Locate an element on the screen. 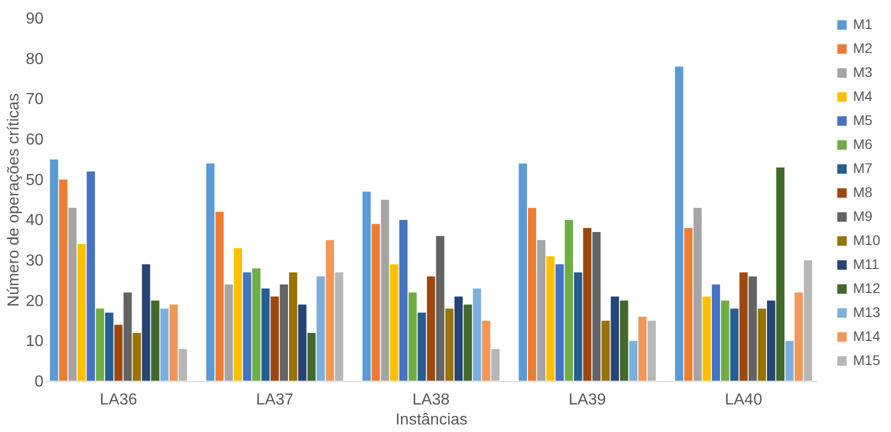 Image resolution: width=891 pixels, height=432 pixels. x-tick-label: LA38 is located at coordinates (431, 400).